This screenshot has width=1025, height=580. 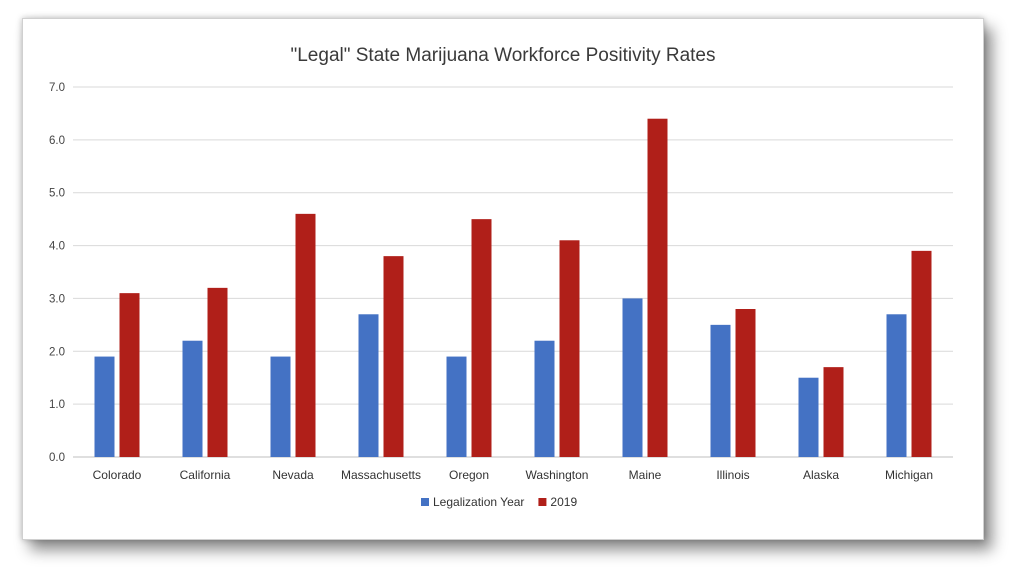 I want to click on x-category-label: Oregon, so click(x=469, y=475).